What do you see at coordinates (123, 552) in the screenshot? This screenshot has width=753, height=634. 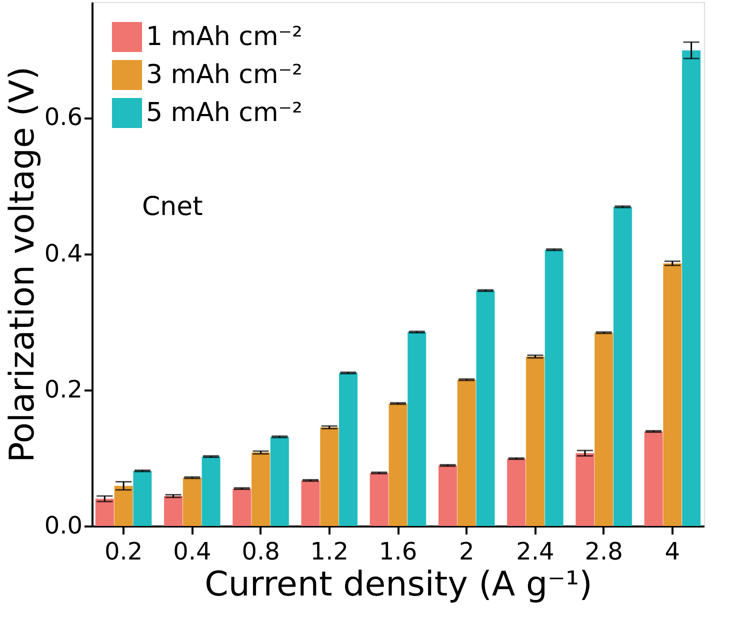 I see `x-tick-label: 0.2` at bounding box center [123, 552].